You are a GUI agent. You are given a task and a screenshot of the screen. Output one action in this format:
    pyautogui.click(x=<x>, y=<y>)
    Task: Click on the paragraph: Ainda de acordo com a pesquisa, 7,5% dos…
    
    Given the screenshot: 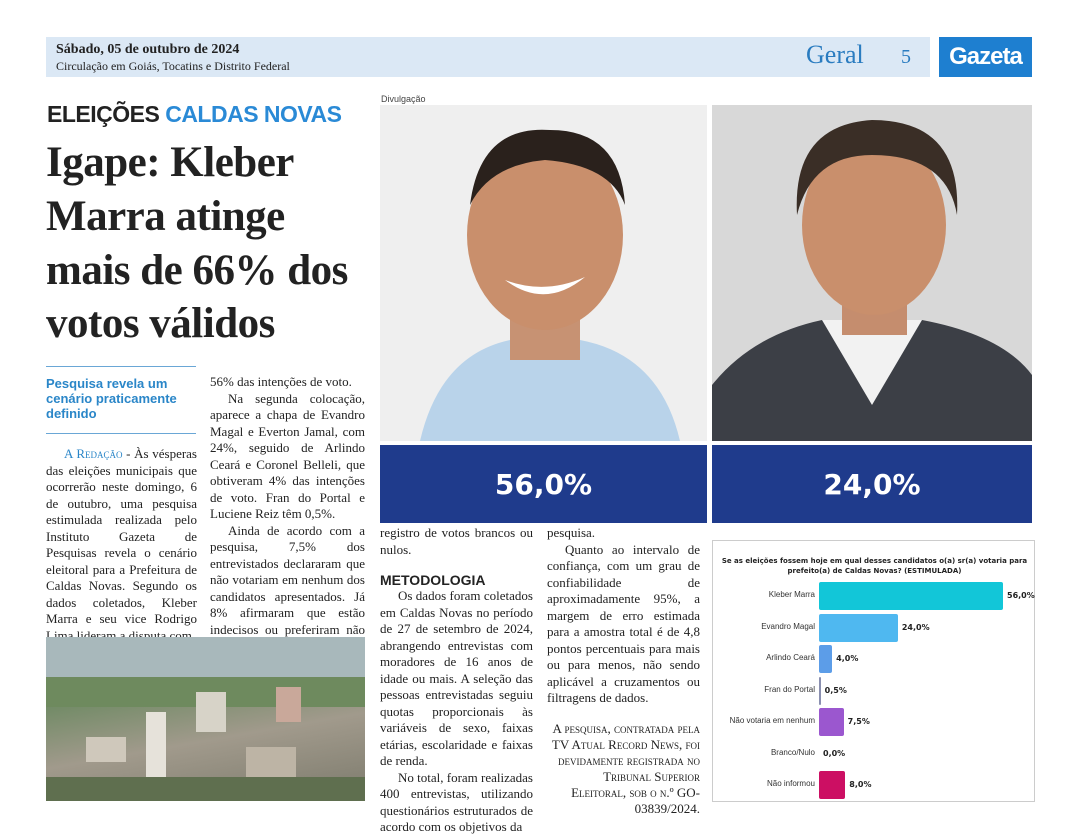 What is the action you would take?
    pyautogui.click(x=287, y=596)
    